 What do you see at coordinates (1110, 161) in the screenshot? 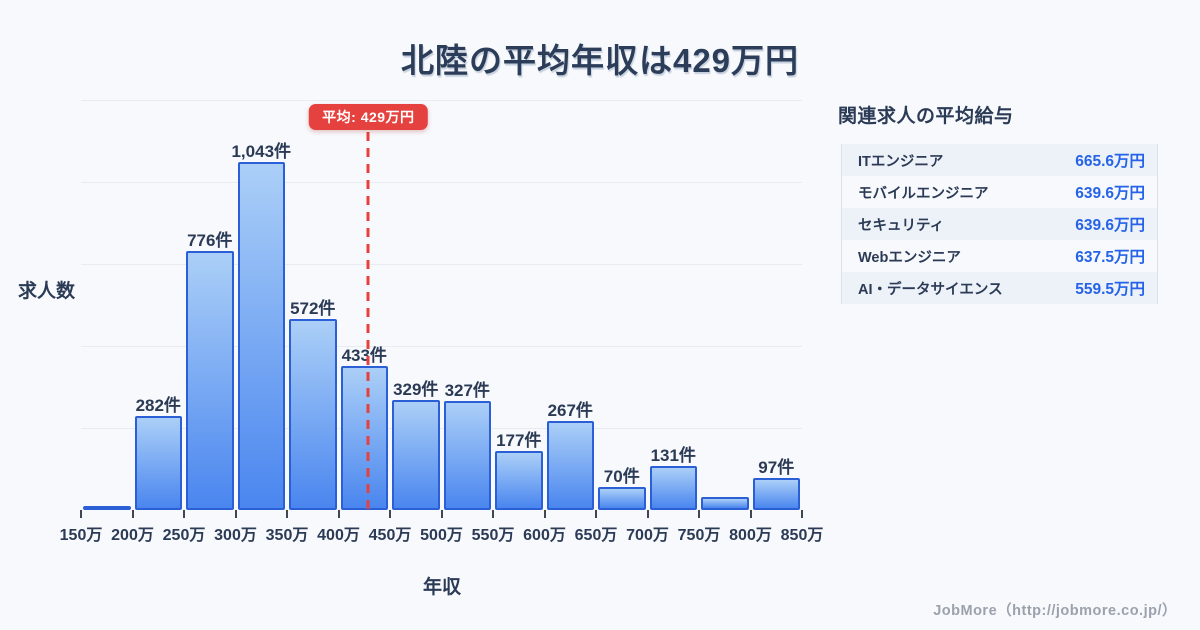
I see `job-salary: 665.6万円` at bounding box center [1110, 161].